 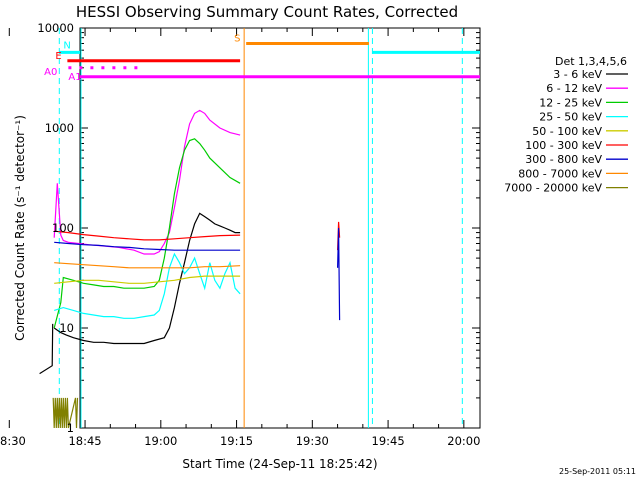 I want to click on legend-entry-label: 300 - 800 keV, so click(x=563, y=159).